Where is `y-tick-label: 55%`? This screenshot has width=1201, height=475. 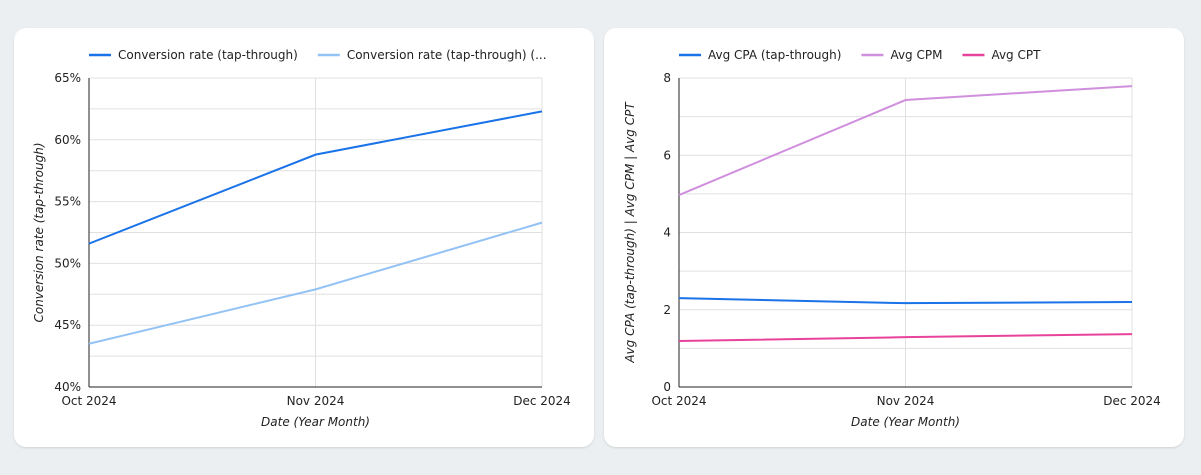 y-tick-label: 55% is located at coordinates (67, 202).